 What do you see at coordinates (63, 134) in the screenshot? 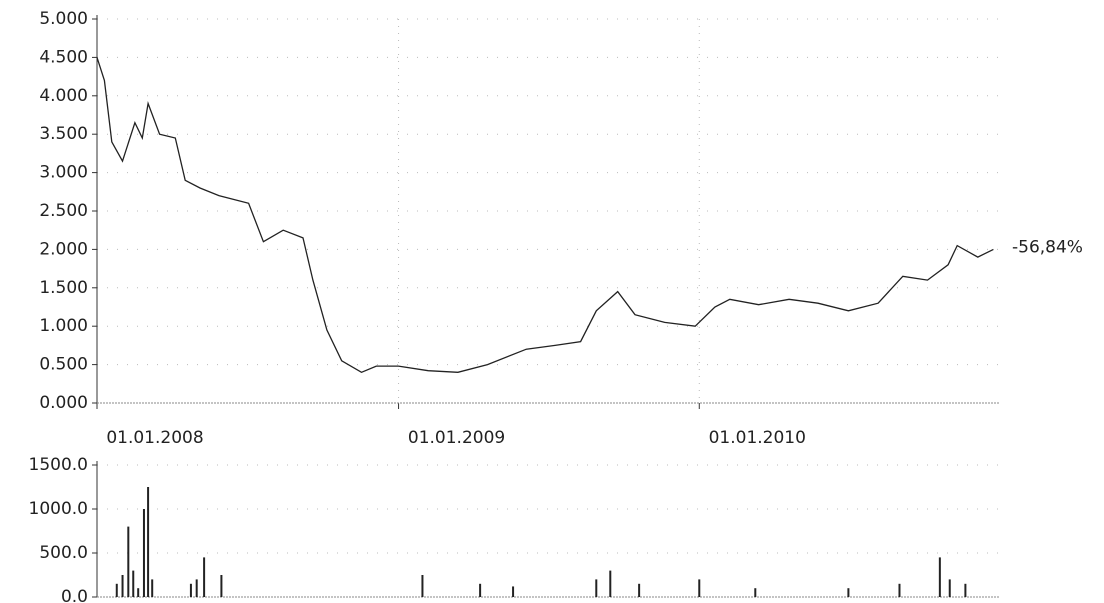
I see `y-tick-label: 3.500` at bounding box center [63, 134].